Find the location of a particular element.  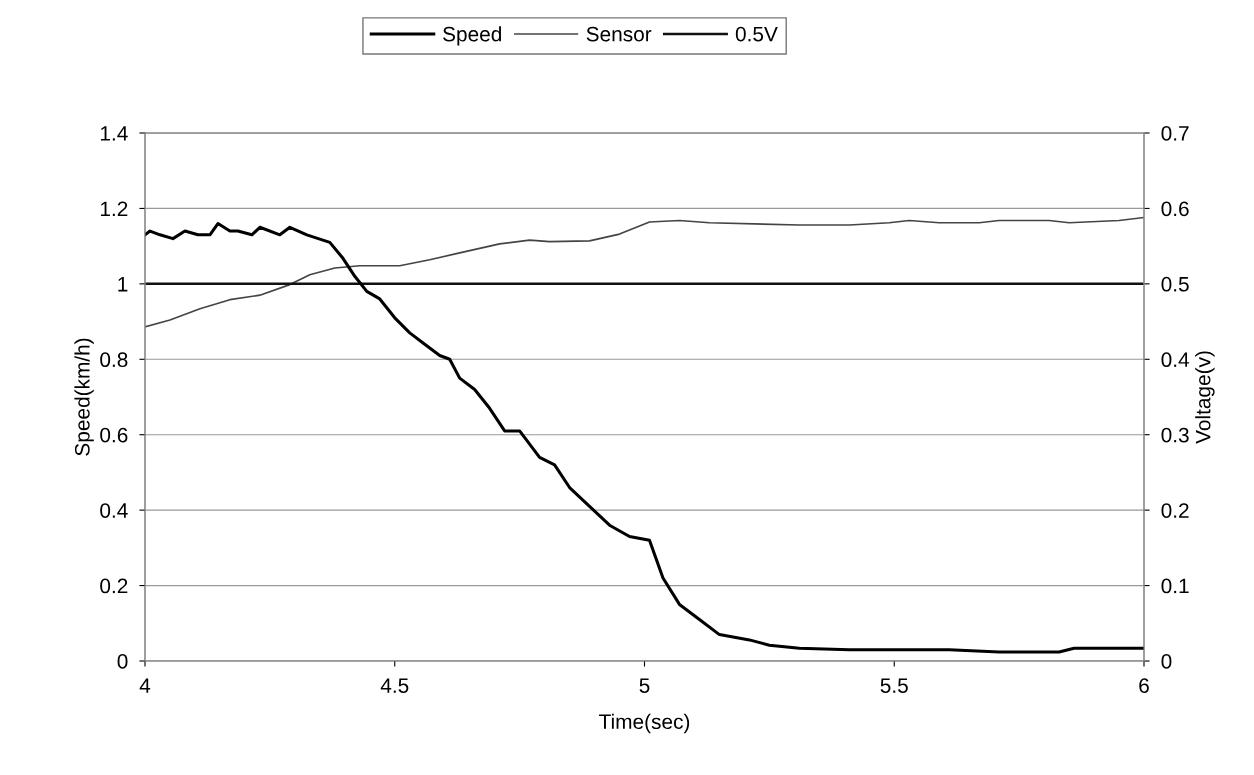

y2-tick-label: 0.6 is located at coordinates (1175, 209).